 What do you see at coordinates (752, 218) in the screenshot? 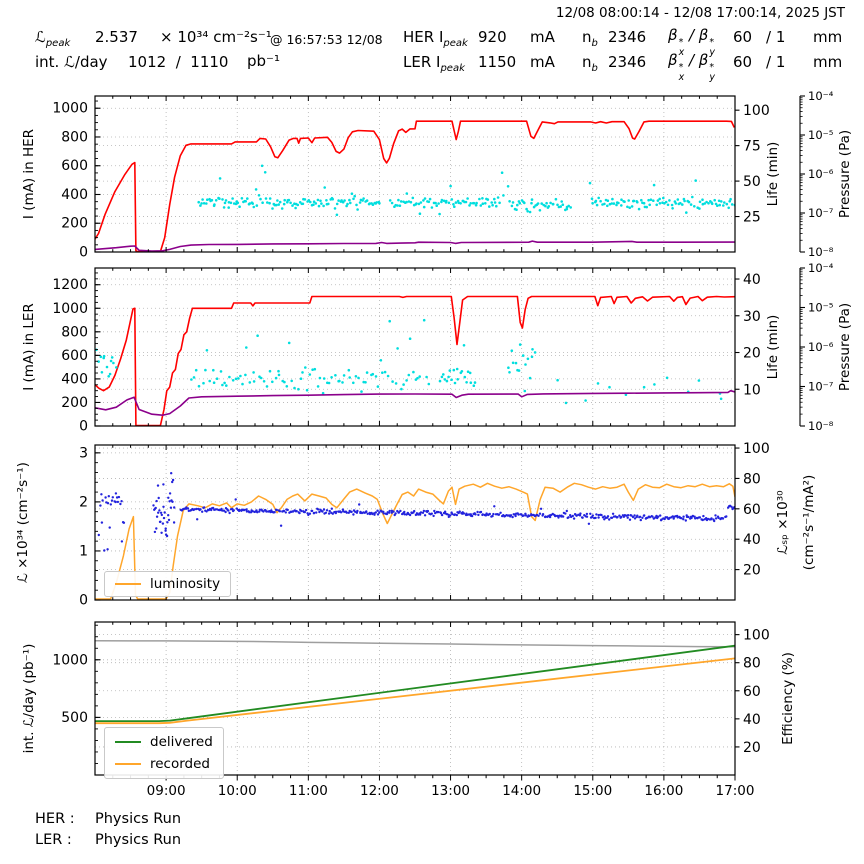
I see `right-tick-label: 25` at bounding box center [752, 218].